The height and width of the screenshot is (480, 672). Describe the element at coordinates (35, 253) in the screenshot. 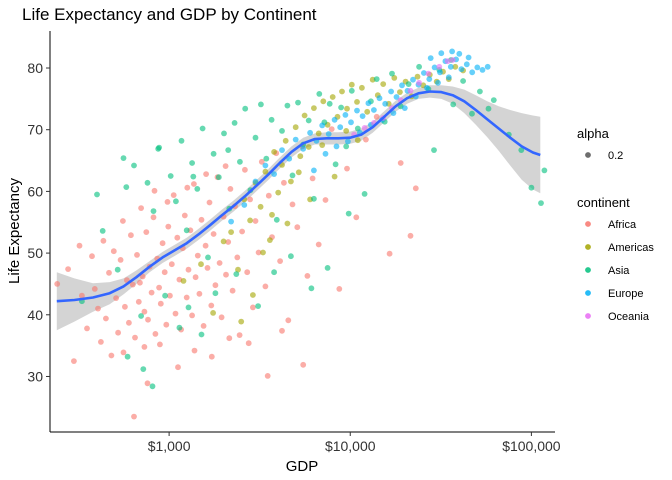

I see `y-tick-label: 50` at that location.